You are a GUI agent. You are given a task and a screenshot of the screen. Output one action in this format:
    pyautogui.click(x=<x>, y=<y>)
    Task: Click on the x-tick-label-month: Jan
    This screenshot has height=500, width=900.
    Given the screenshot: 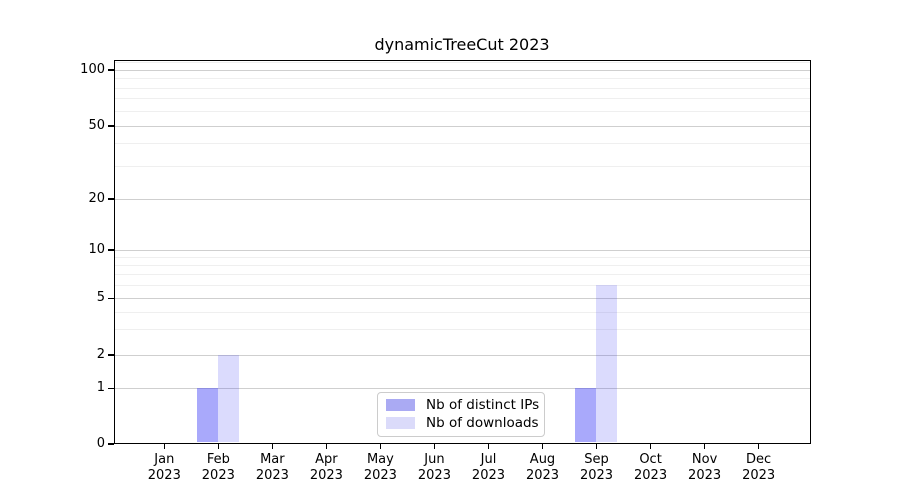 What is the action you would take?
    pyautogui.click(x=164, y=459)
    